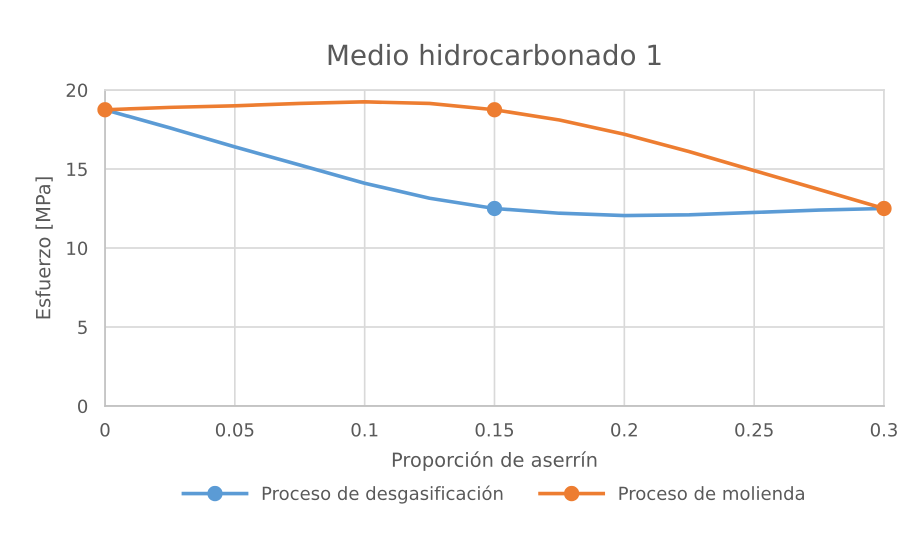 The height and width of the screenshot is (533, 907). I want to click on y-tick-label: 5, so click(82, 327).